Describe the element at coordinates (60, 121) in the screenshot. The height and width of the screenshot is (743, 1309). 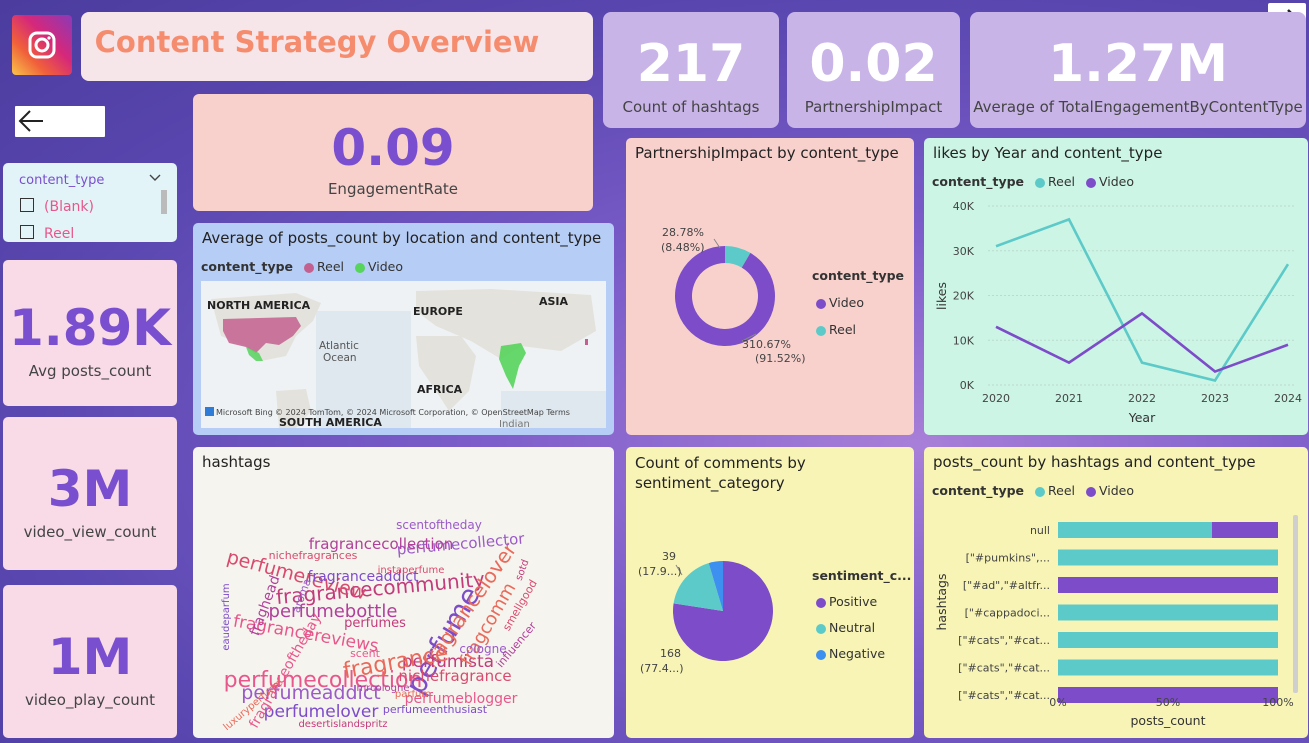
I see `back-button` at that location.